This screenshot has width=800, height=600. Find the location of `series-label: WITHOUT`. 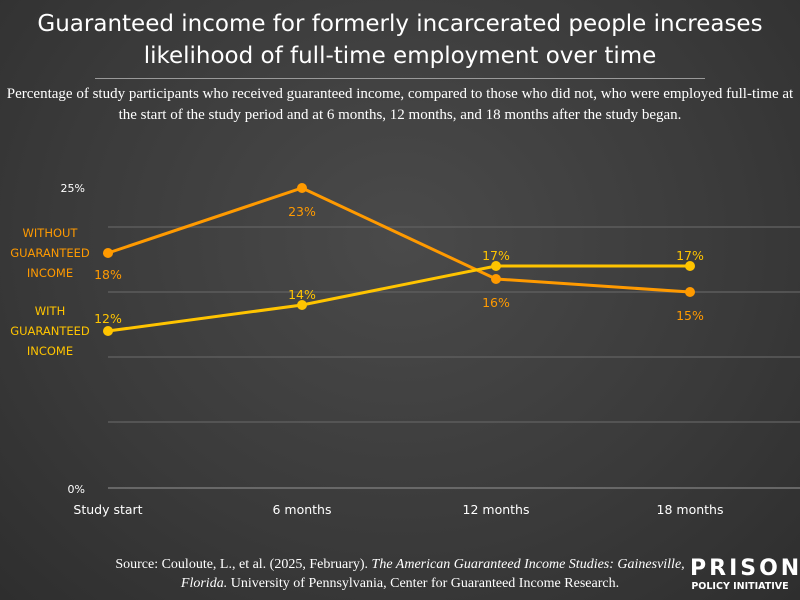

series-label: WITHOUT is located at coordinates (51, 233).